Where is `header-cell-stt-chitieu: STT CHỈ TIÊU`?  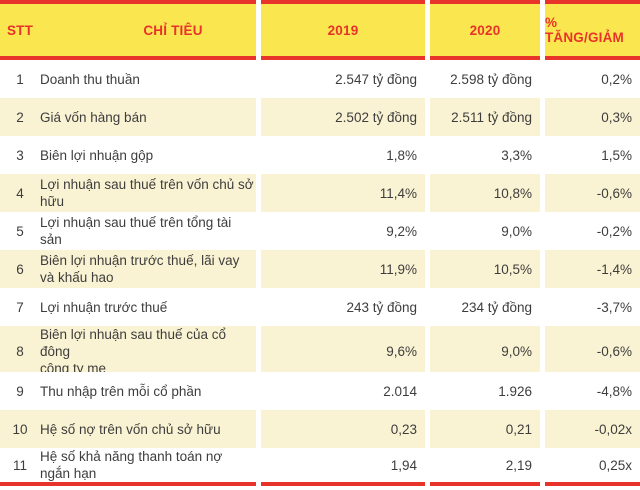 header-cell-stt-chitieu: STT CHỈ TIÊU is located at coordinates (128, 30).